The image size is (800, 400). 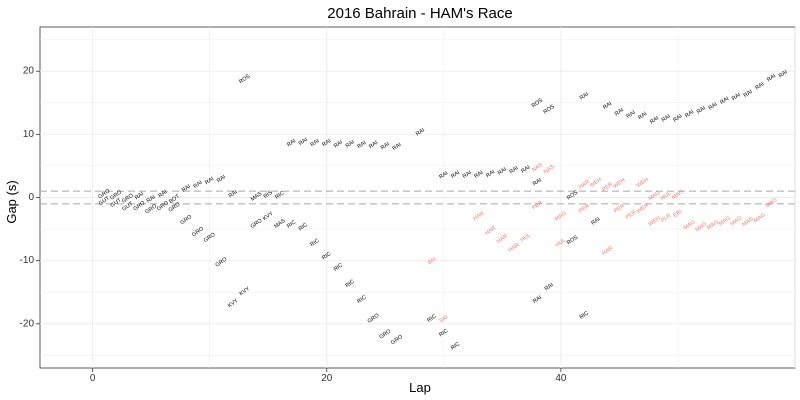 What do you see at coordinates (443, 319) in the screenshot?
I see `point-label-highlight: SAI` at bounding box center [443, 319].